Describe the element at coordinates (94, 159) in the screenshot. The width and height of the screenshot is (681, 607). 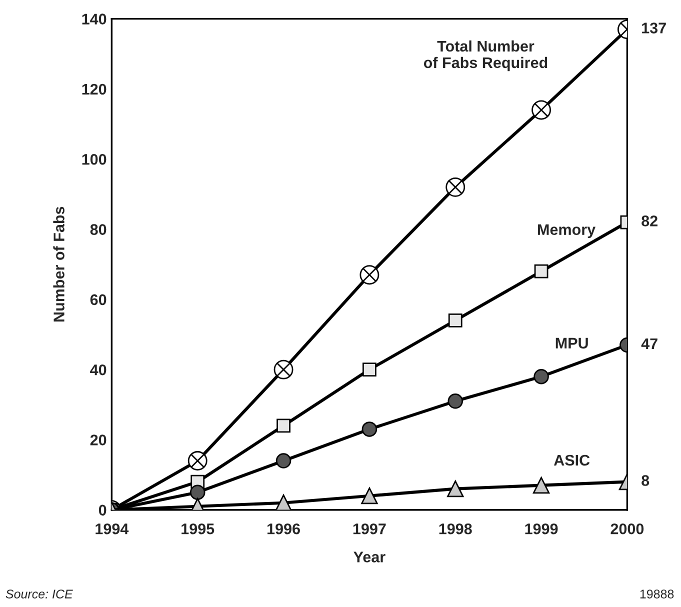
I see `y-tick-label: 100` at that location.